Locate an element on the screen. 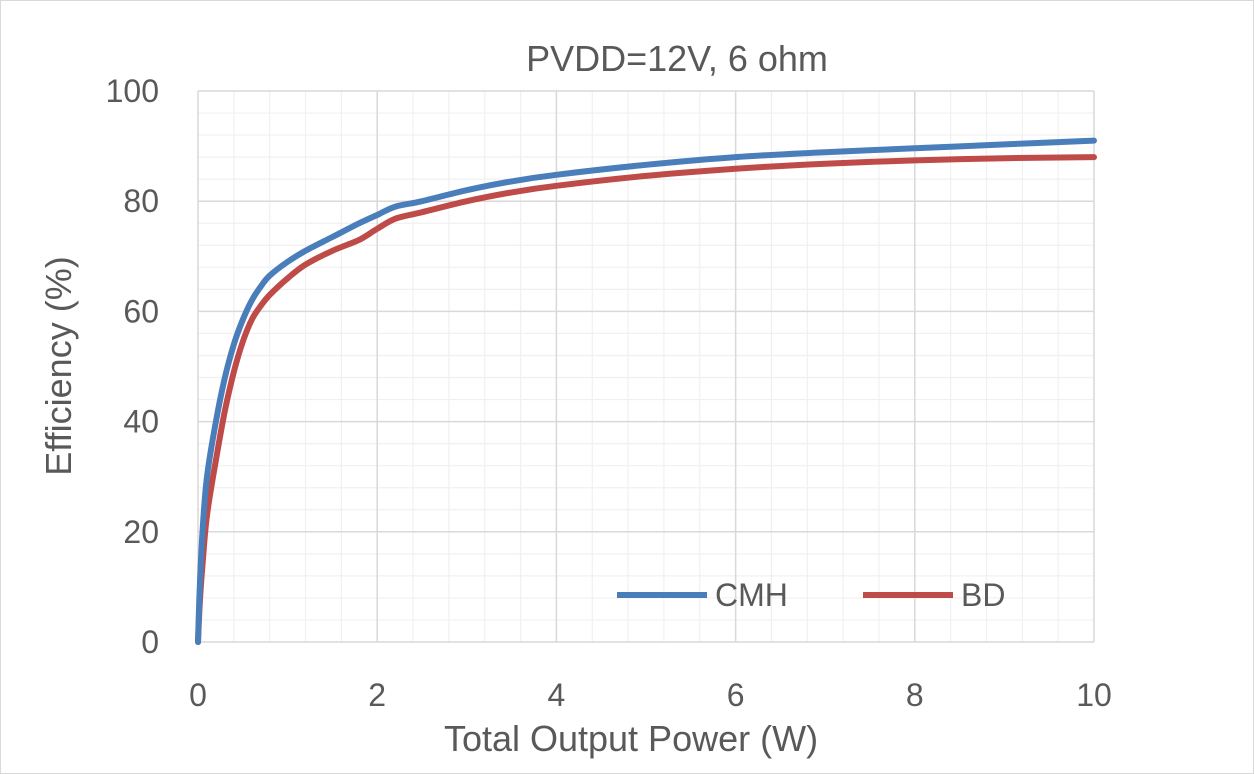 Image resolution: width=1254 pixels, height=774 pixels. x-tick-labels: 0 2 4 6 8 10 is located at coordinates (650, 695).